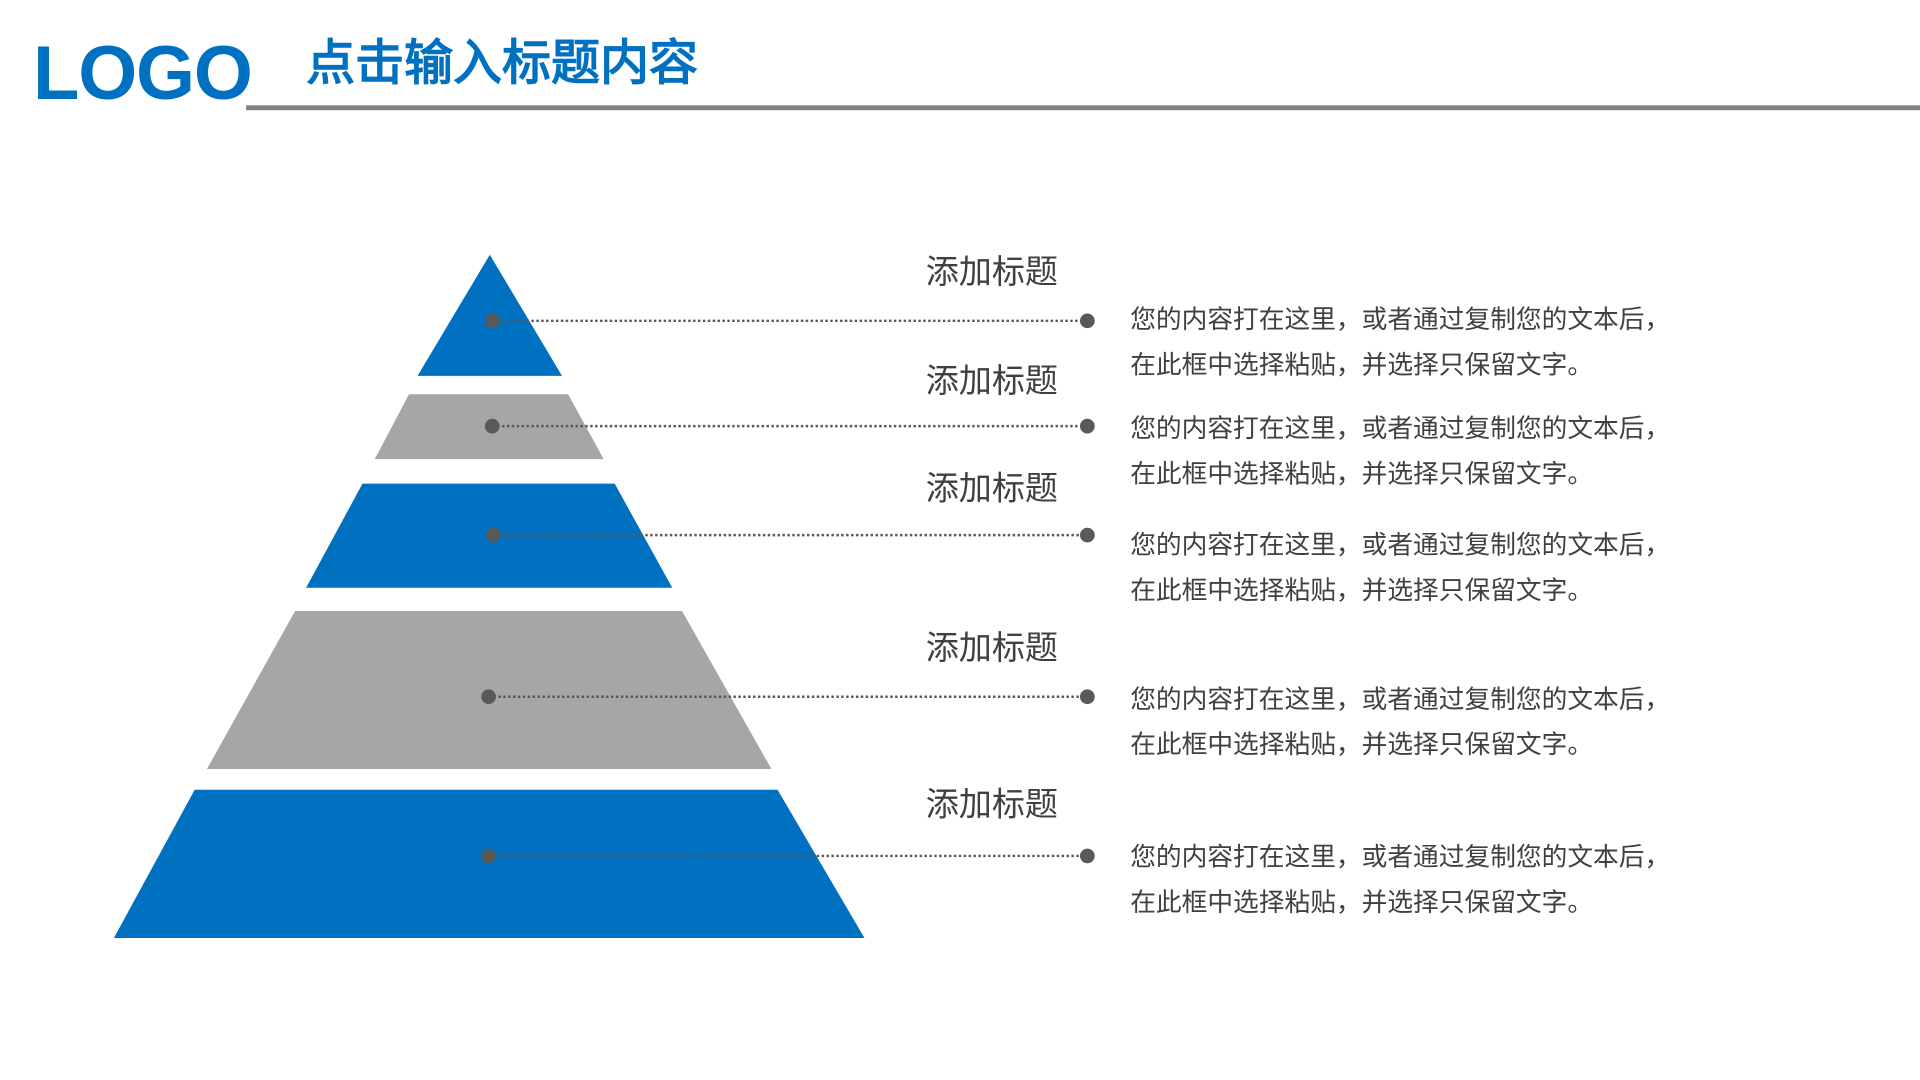  Describe the element at coordinates (991, 648) in the screenshot. I see `level-title-4: 添加标题` at that location.